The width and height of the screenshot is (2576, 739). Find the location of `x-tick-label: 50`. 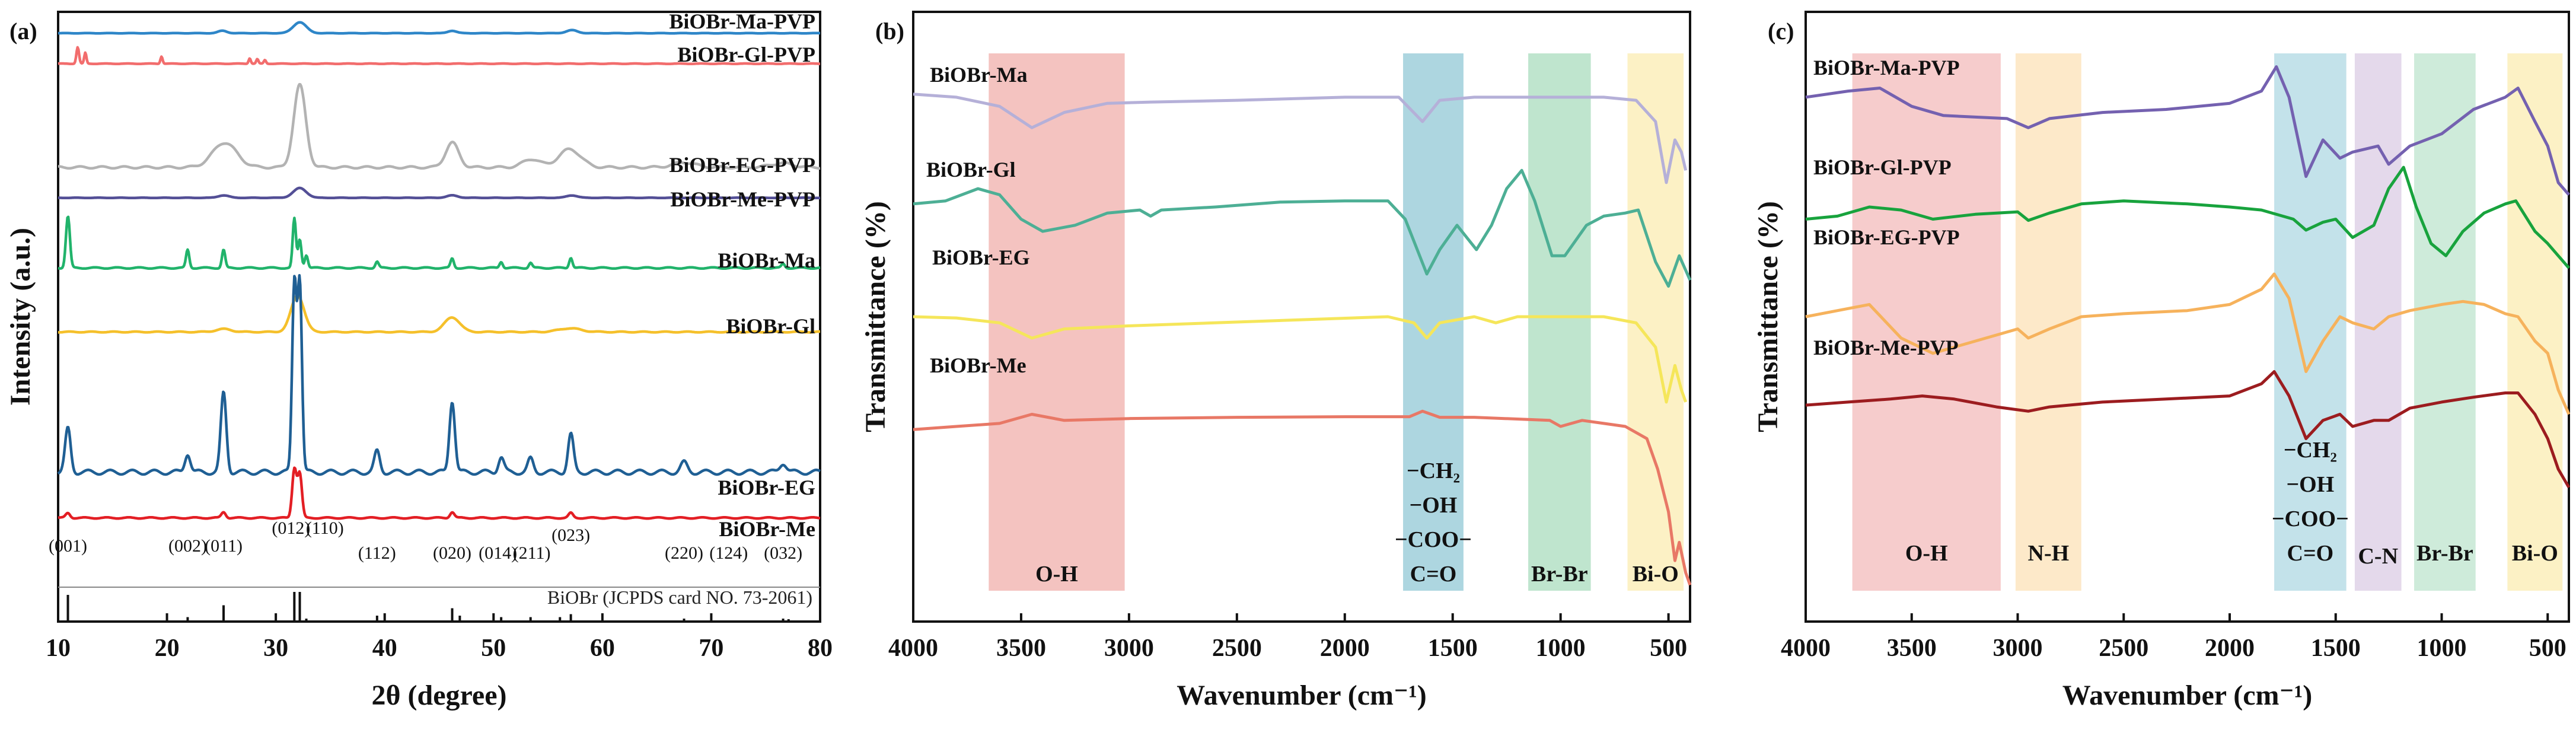

x-tick-label: 50 is located at coordinates (493, 648).